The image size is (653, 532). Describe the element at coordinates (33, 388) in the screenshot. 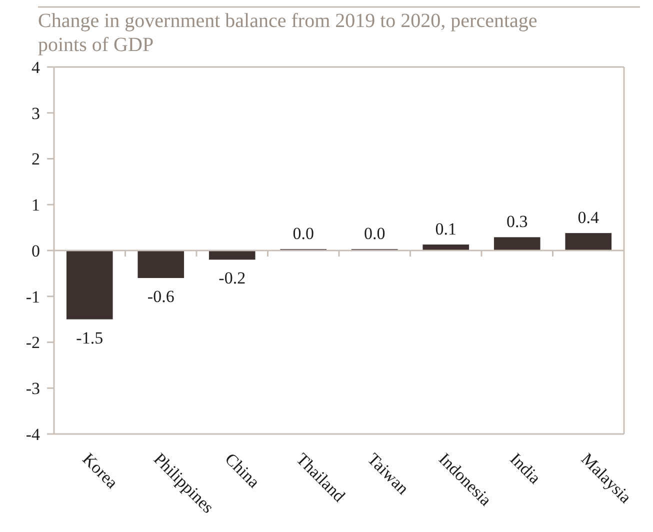

I see `y-tick-label: -3` at that location.